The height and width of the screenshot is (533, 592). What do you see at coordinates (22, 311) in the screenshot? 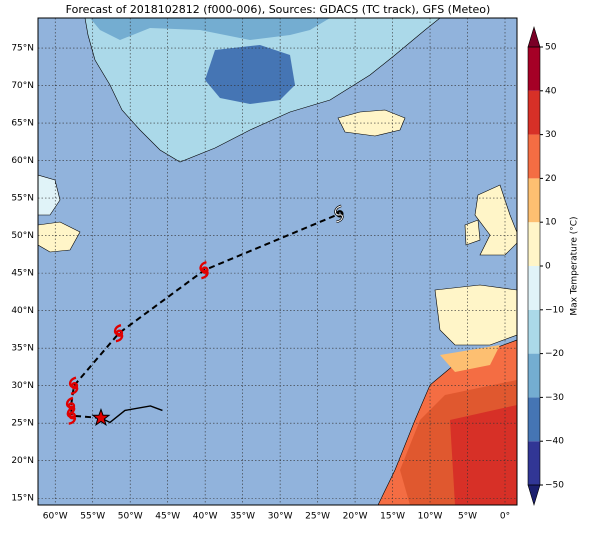
I see `lat-tick-label: 40°N` at bounding box center [22, 311].